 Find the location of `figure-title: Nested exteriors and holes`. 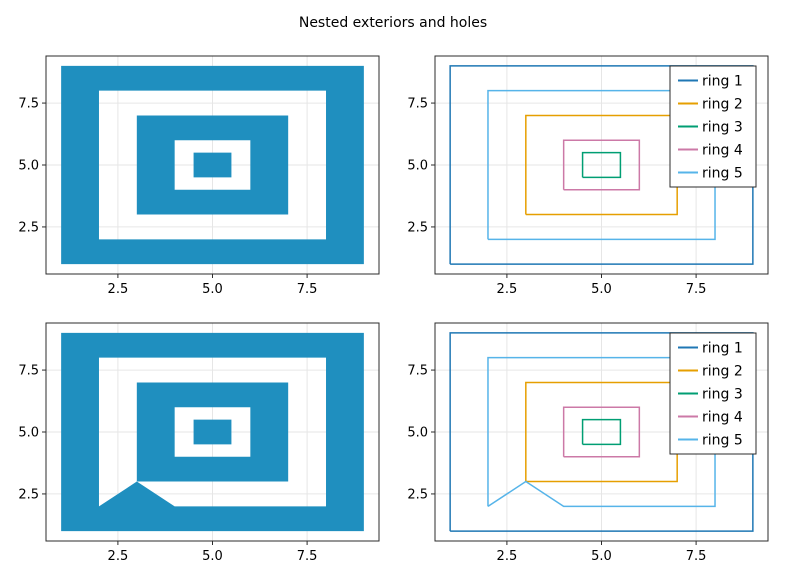

figure-title: Nested exteriors and holes is located at coordinates (393, 23).